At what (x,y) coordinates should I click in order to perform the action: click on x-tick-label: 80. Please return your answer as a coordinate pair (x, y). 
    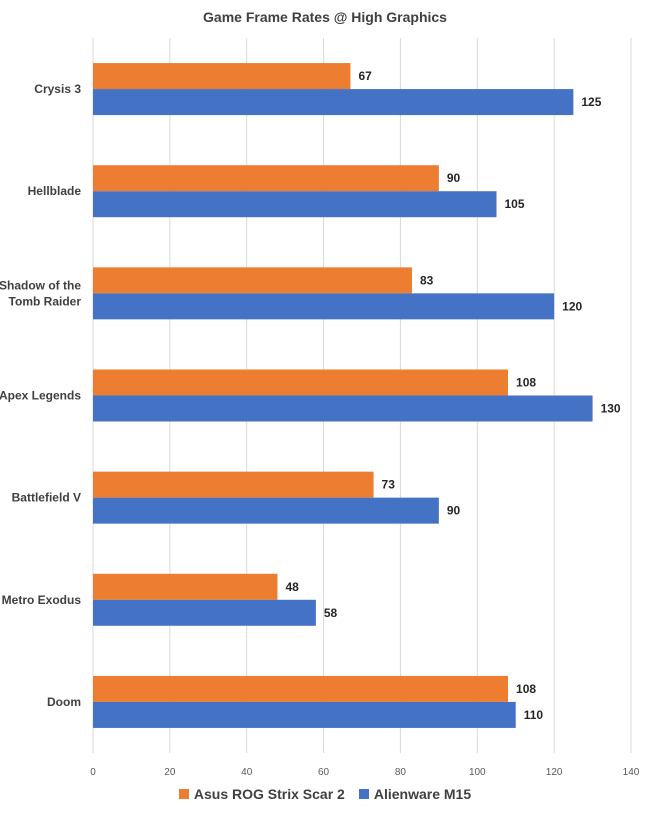
    Looking at the image, I should click on (401, 772).